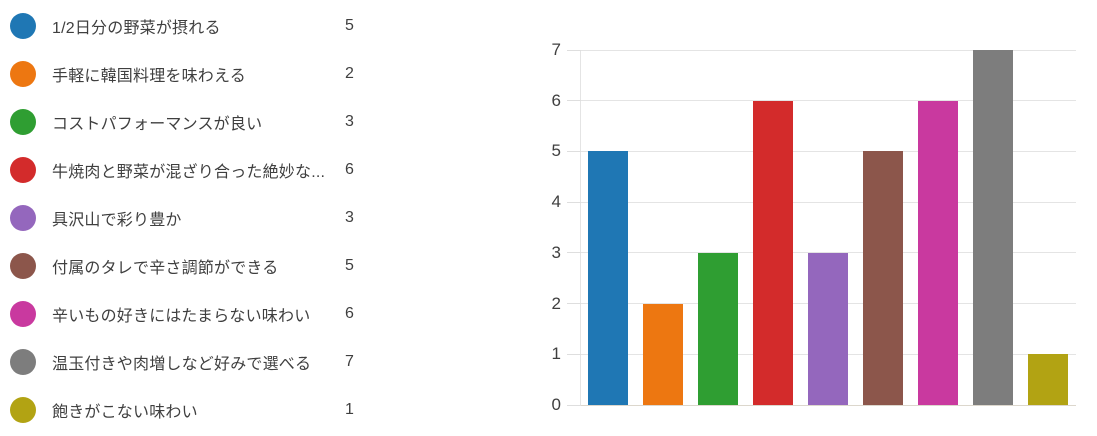 The width and height of the screenshot is (1097, 436). I want to click on legend-item-label: 温玉付きや肉増しなど好みで選べる, so click(182, 364).